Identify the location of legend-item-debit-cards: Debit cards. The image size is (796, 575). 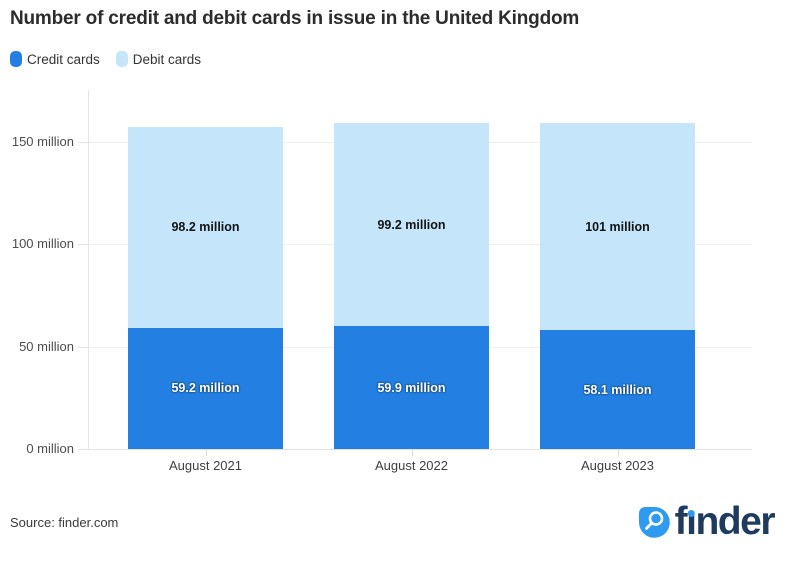
(158, 59).